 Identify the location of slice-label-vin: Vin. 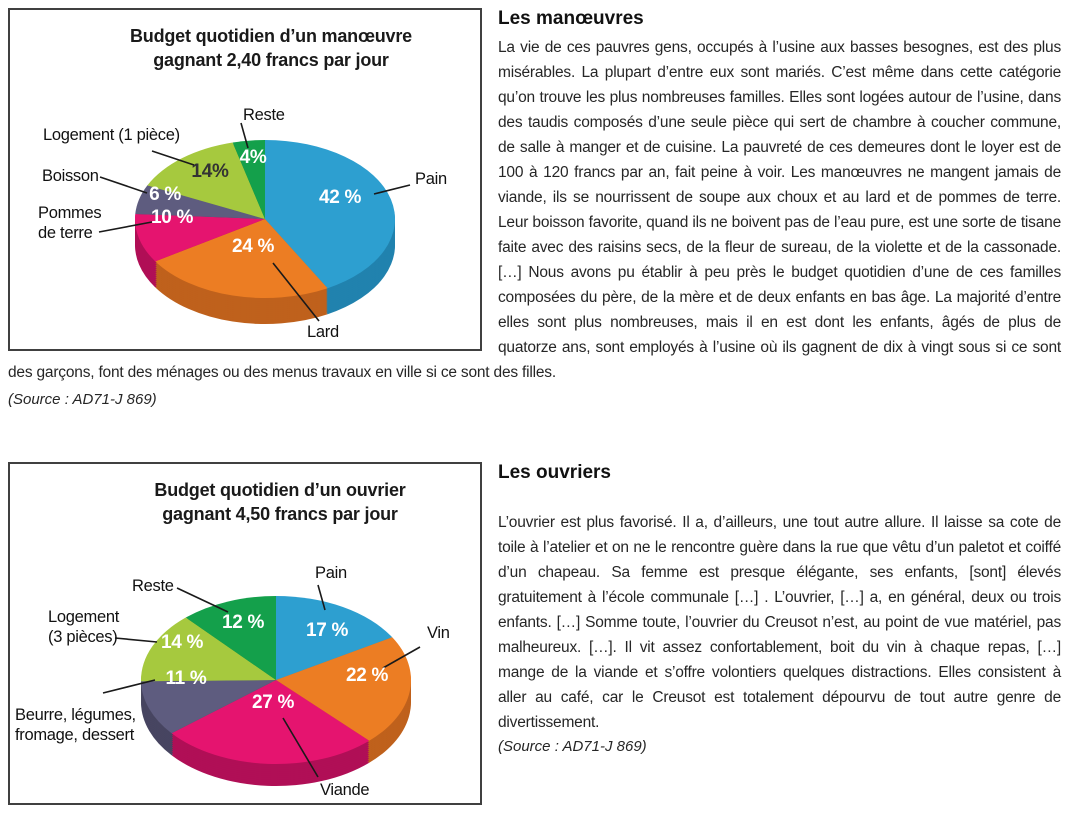
(438, 633).